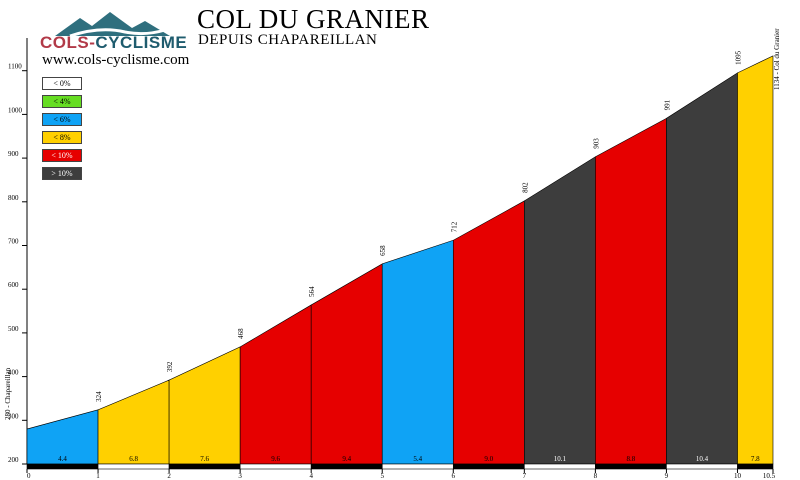 Image resolution: width=800 pixels, height=480 pixels. I want to click on gradient-label: 7.8, so click(755, 459).